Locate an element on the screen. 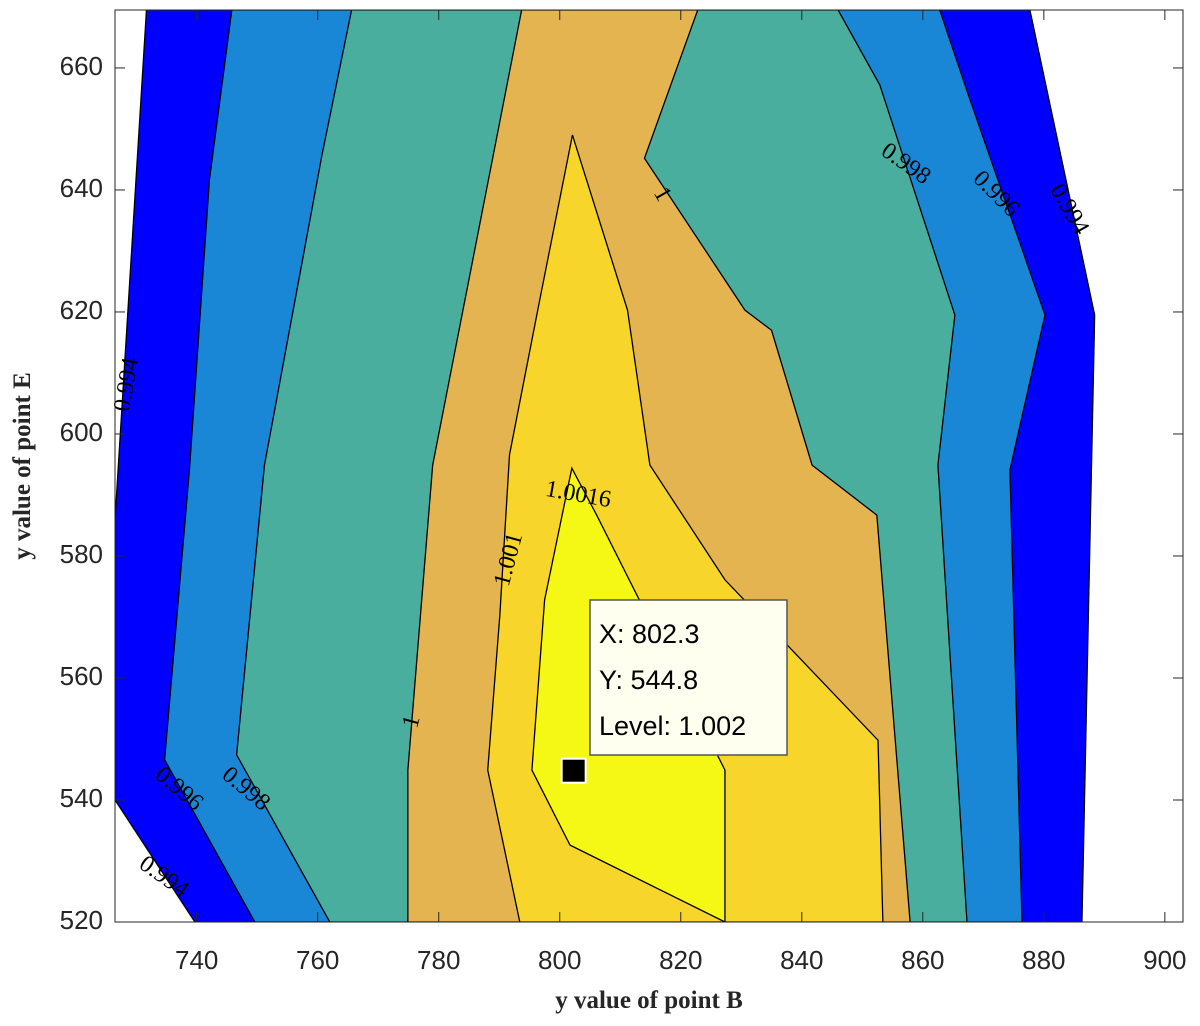 This screenshot has height=1026, width=1200. y-tick-label: 580 is located at coordinates (81, 554).